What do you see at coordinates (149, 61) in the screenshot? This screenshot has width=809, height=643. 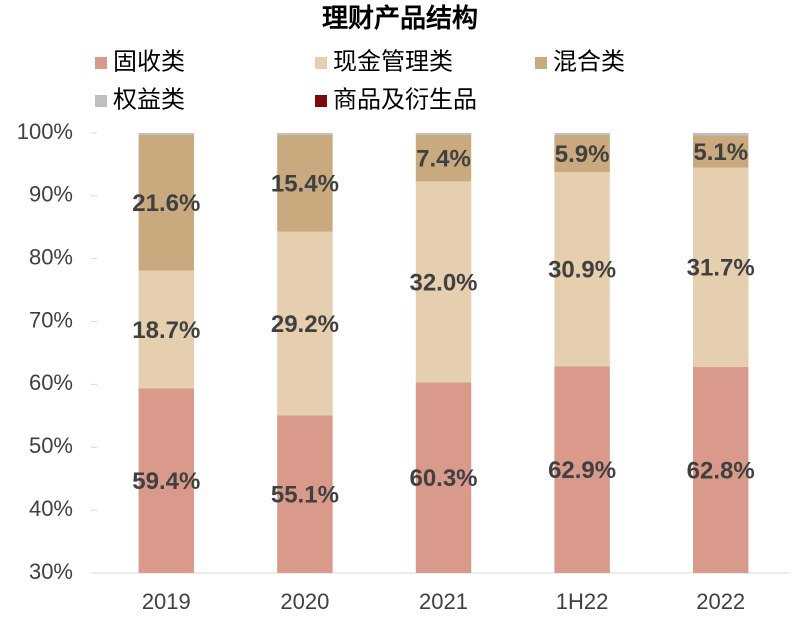 I see `legend-label: 固收类` at bounding box center [149, 61].